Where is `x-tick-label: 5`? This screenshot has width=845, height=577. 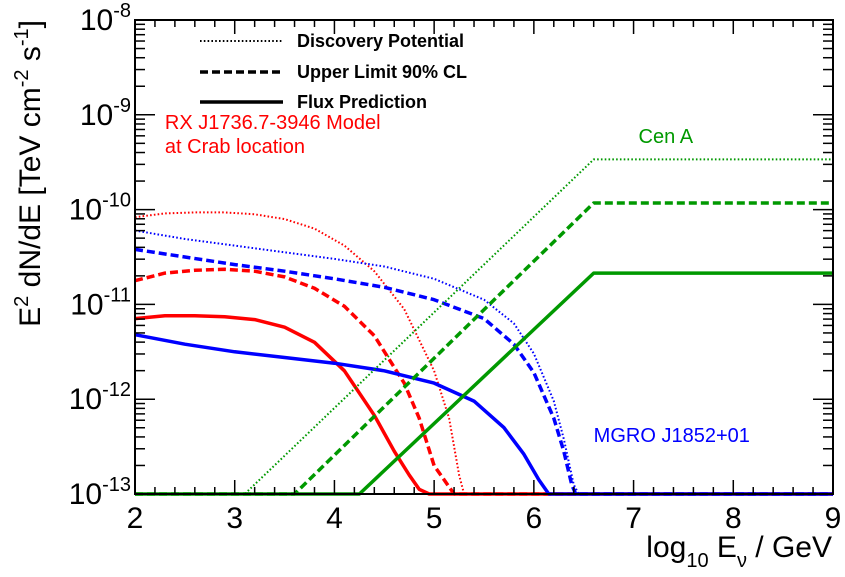 x-tick-label: 5 is located at coordinates (434, 518).